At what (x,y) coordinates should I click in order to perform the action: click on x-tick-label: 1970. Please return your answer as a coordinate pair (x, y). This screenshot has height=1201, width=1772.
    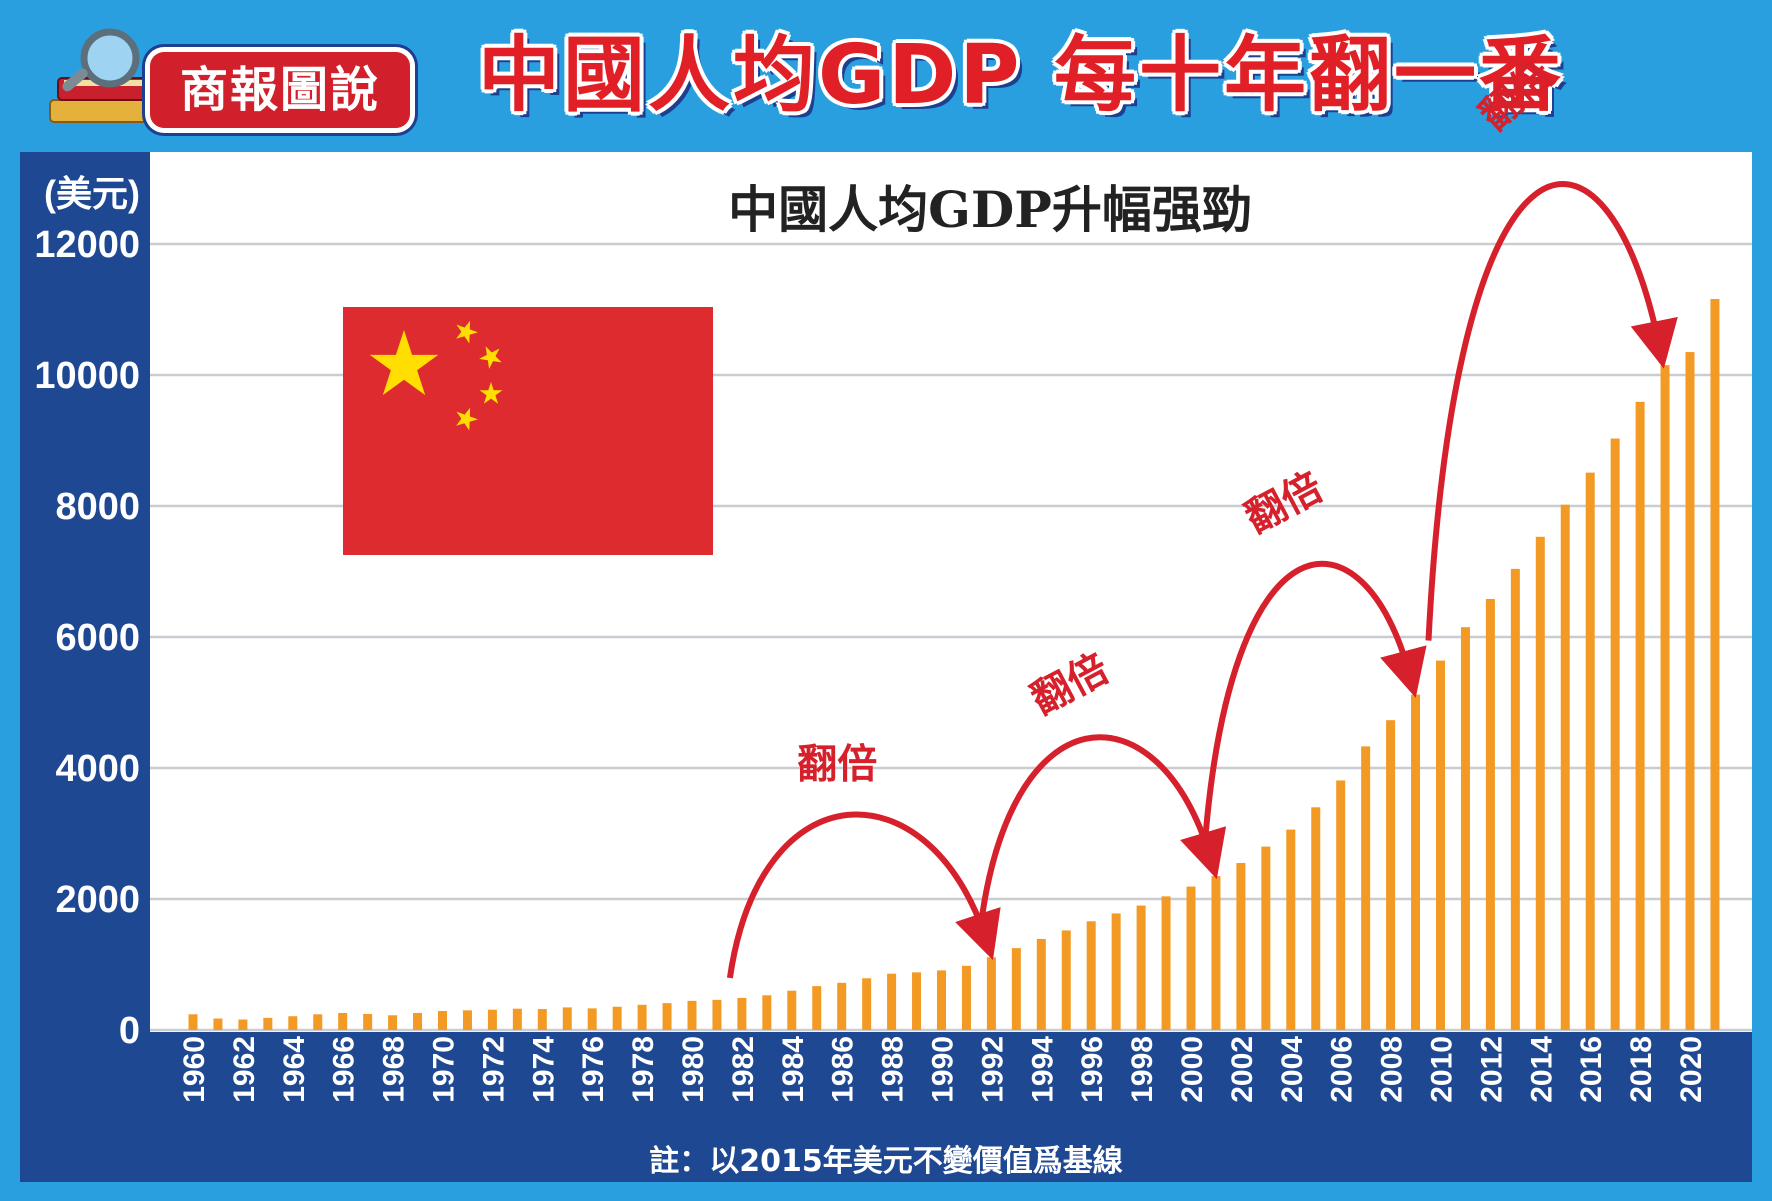
    Looking at the image, I should click on (444, 1069).